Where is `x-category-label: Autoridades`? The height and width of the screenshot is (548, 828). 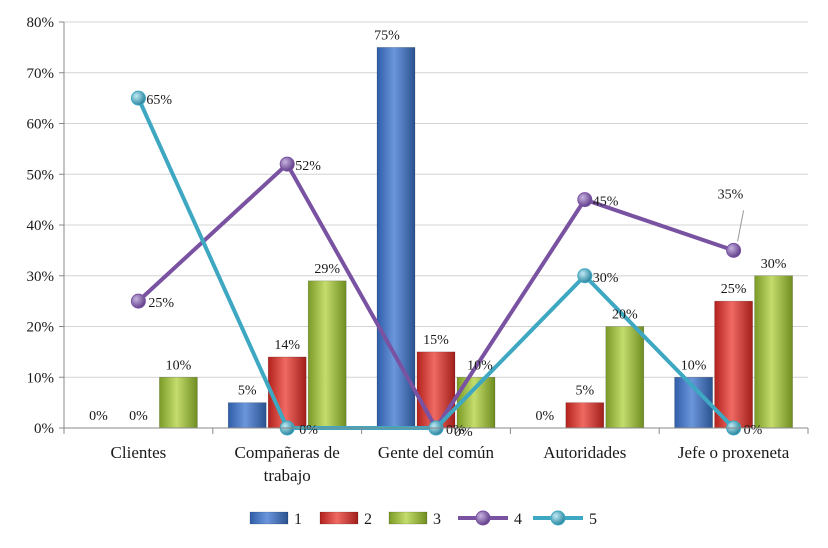 x-category-label: Autoridades is located at coordinates (584, 452).